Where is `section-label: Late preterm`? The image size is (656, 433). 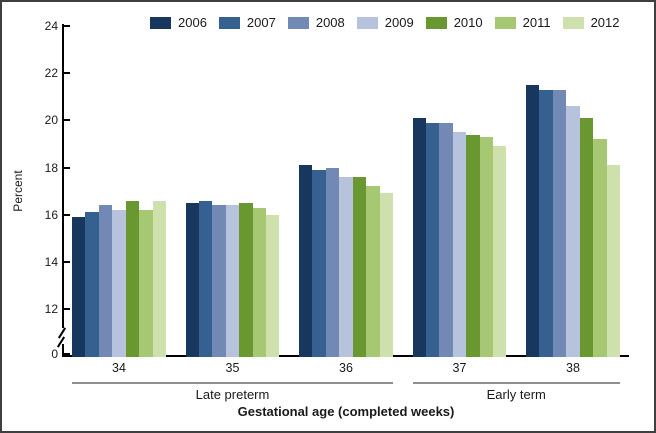
section-label: Late preterm is located at coordinates (232, 394).